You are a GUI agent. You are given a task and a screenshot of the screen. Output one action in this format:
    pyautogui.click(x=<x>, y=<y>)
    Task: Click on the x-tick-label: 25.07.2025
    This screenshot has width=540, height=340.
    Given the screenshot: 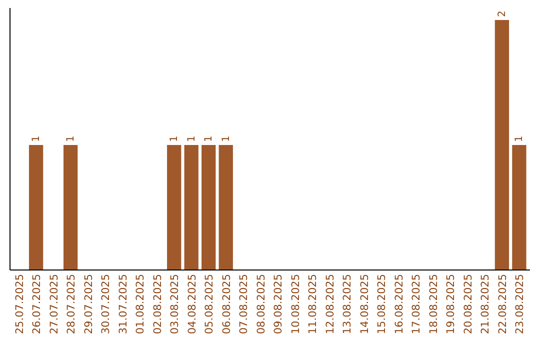 What is the action you would take?
    pyautogui.click(x=20, y=304)
    